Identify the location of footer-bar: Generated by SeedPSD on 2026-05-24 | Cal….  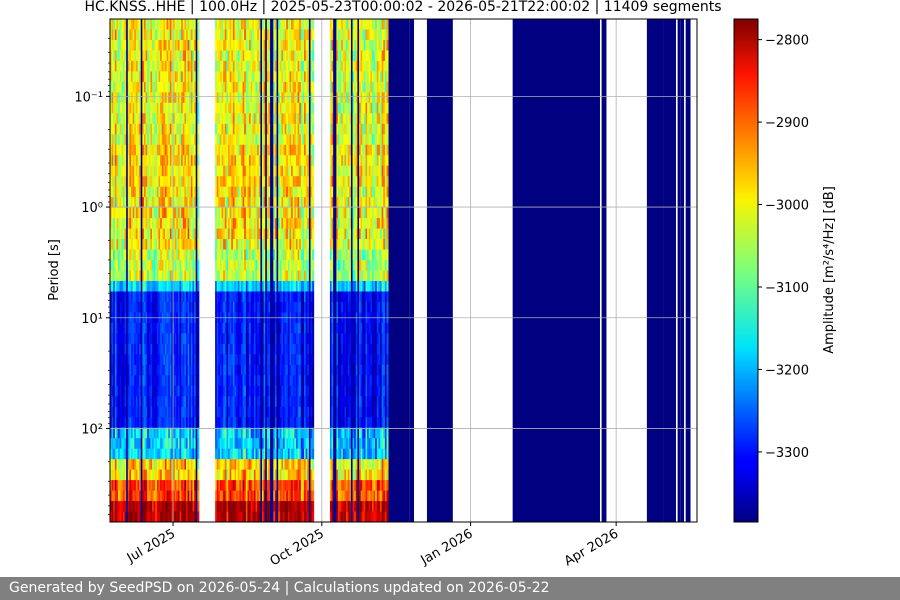
(450, 588).